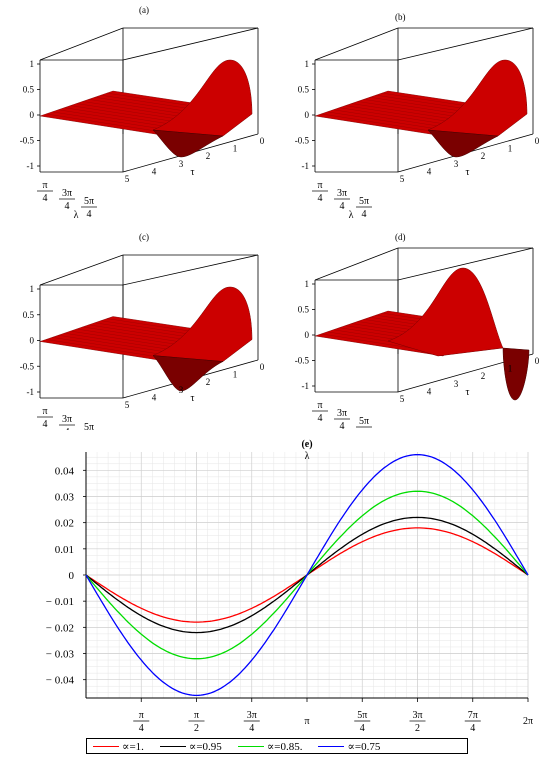 The height and width of the screenshot is (758, 550). I want to click on x-tick-label: π4, so click(141, 722).